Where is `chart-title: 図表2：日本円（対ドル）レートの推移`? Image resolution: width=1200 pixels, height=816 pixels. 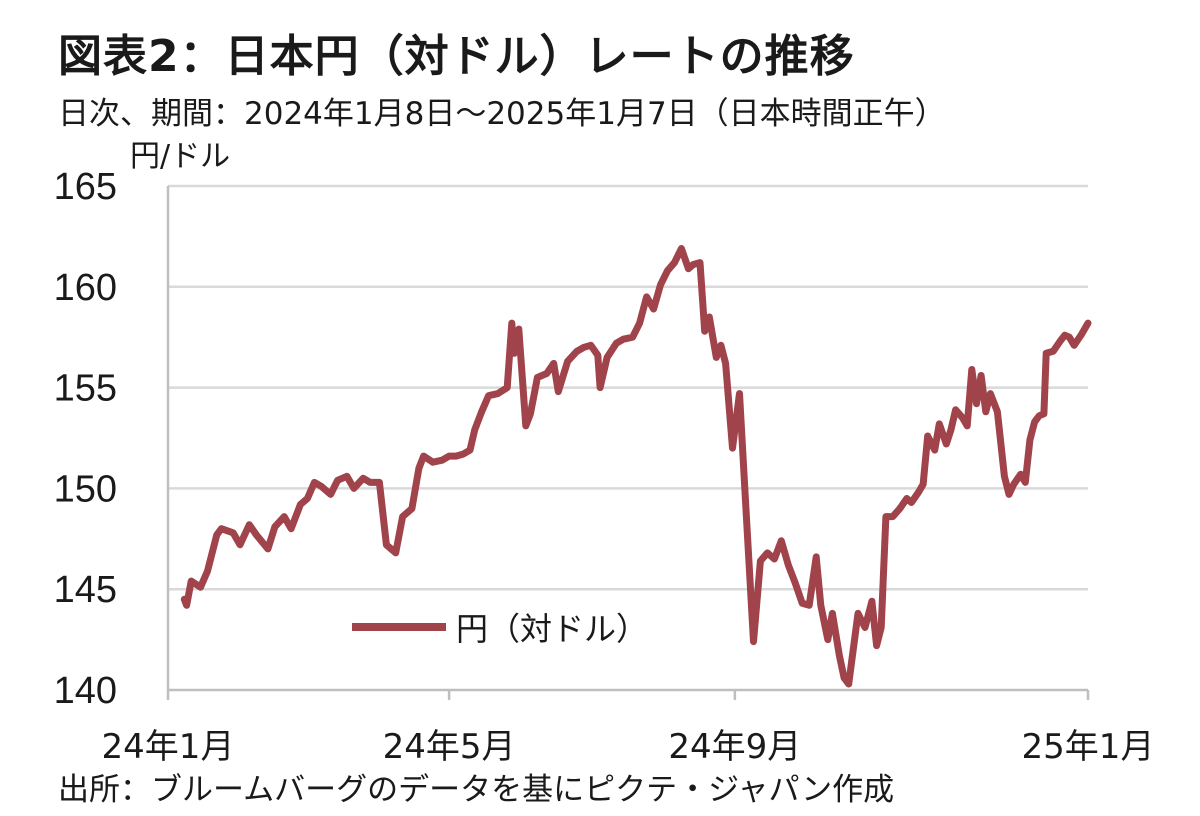
chart-title: 図表2：日本円（対ドル）レートの推移 is located at coordinates (456, 56).